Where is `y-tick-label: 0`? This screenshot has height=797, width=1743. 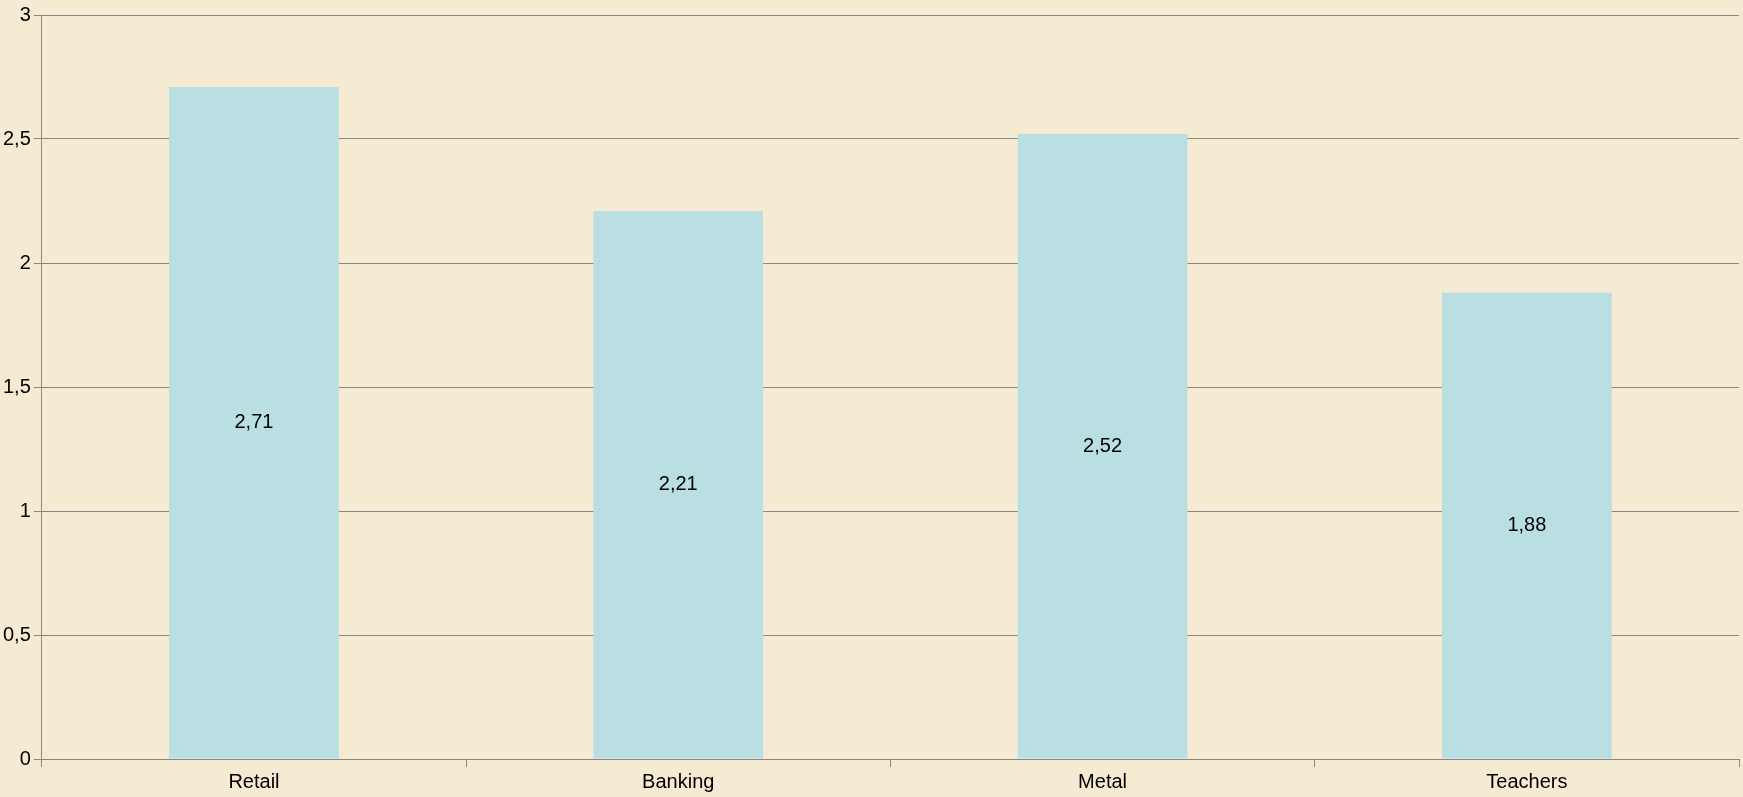 y-tick-label: 0 is located at coordinates (25, 757).